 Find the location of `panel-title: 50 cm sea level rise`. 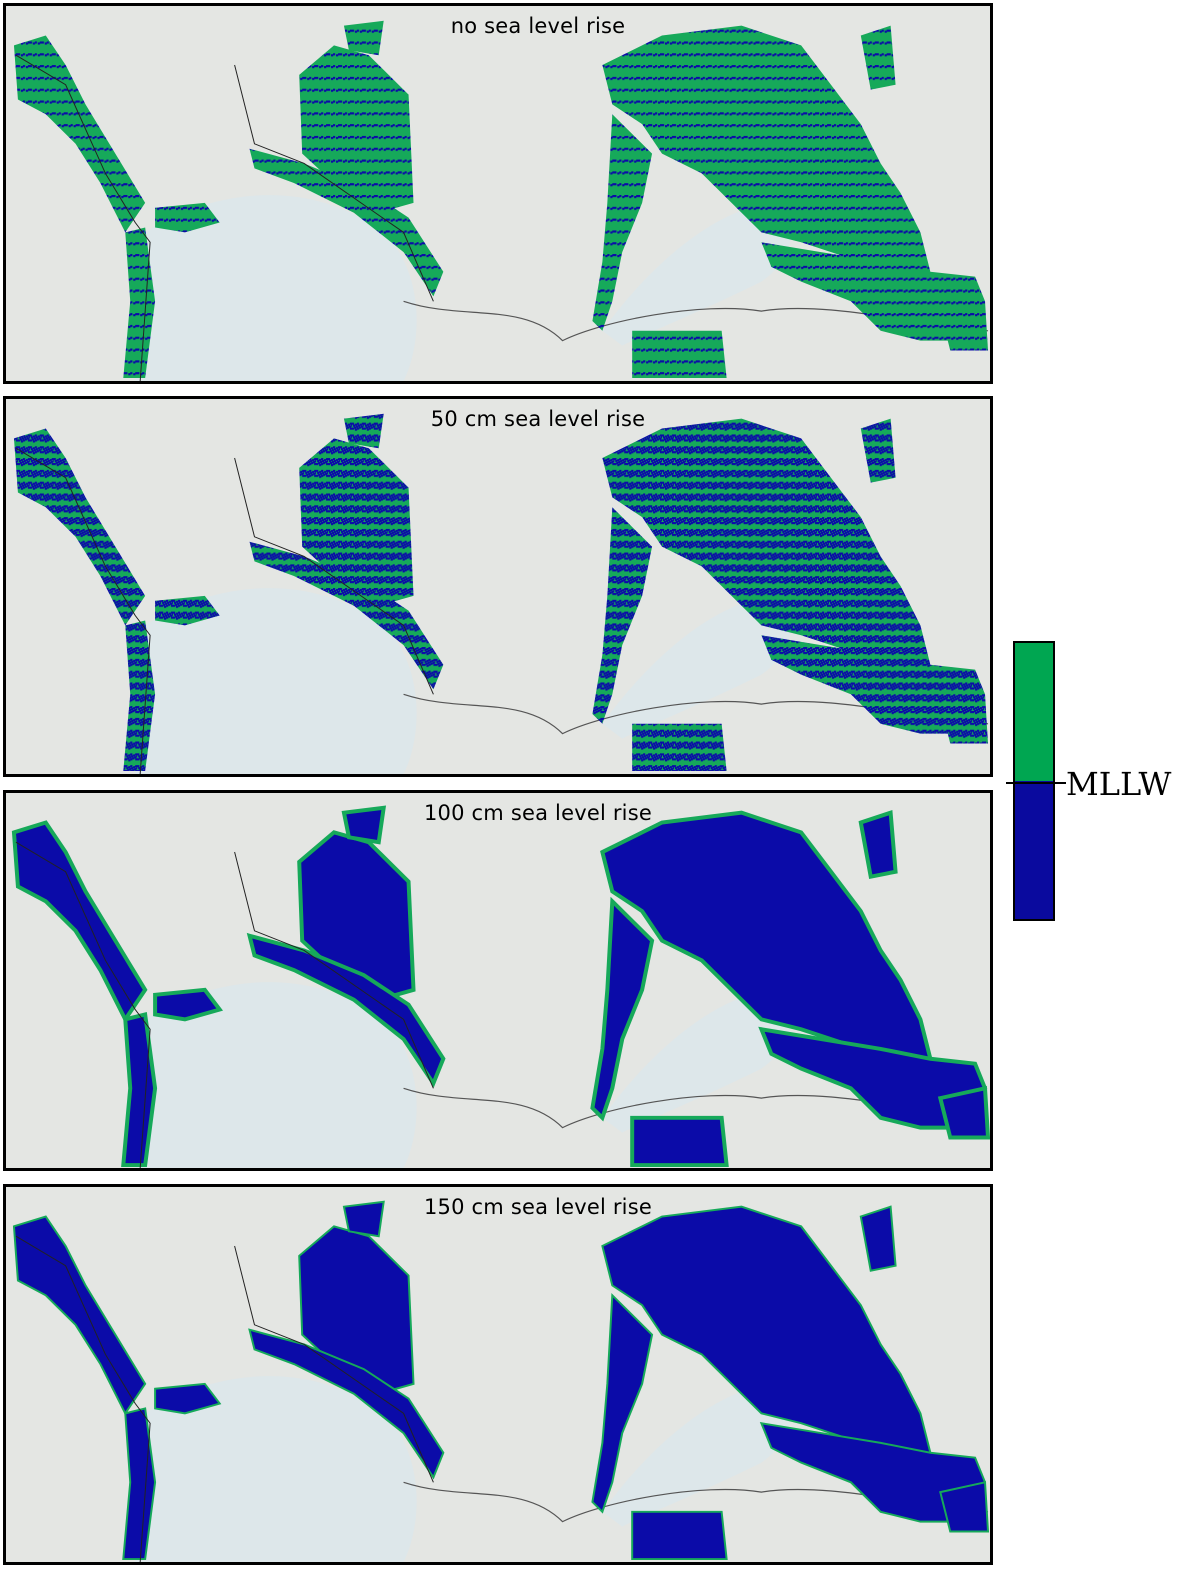

panel-title: 50 cm sea level rise is located at coordinates (538, 419).